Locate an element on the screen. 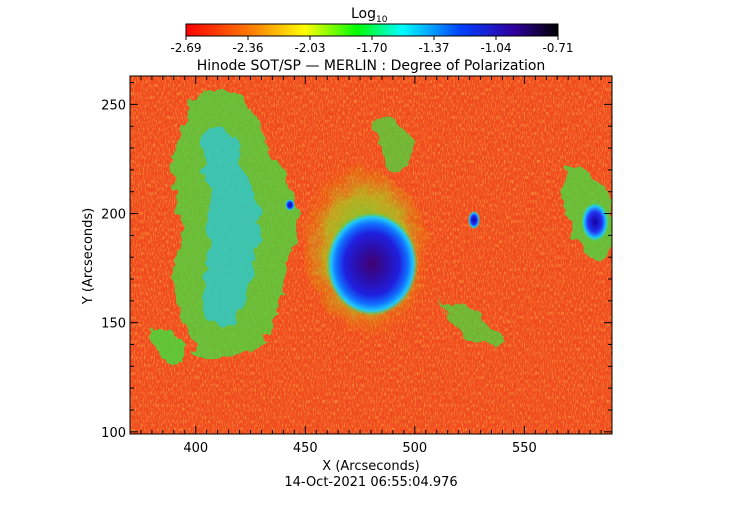 The image size is (743, 512). colorbar-ticks: -2.69 -2.36 -2.03 -1.70 -1.37 -1.04 -0.71 is located at coordinates (372, 45).